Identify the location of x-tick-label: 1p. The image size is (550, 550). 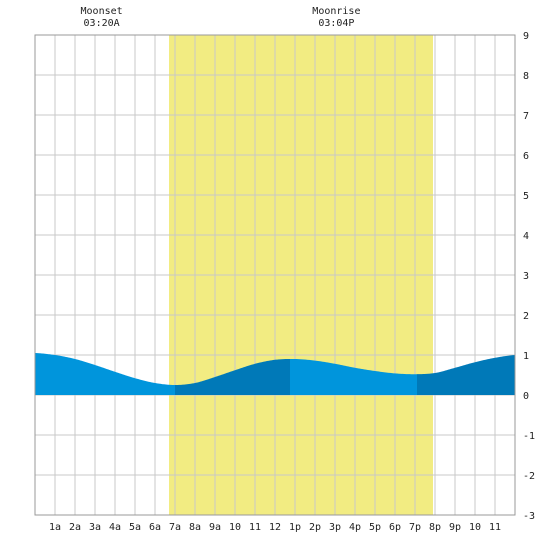
(295, 527).